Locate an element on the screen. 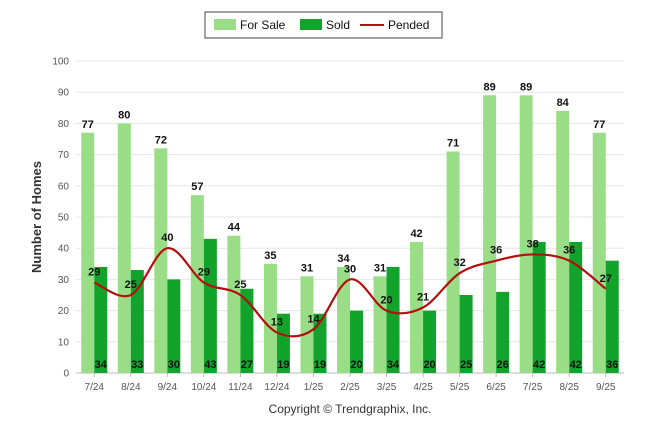  data-label-for-sale: 35 is located at coordinates (270, 256).